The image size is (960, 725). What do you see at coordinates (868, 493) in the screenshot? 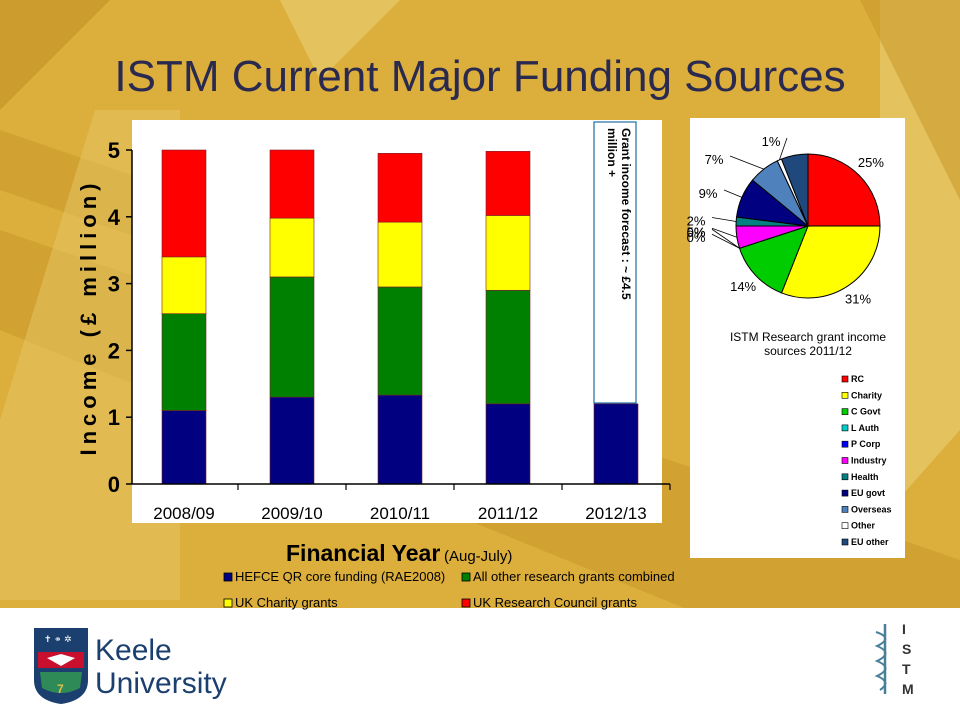
I see `pie-legend-label: EU govt` at bounding box center [868, 493].